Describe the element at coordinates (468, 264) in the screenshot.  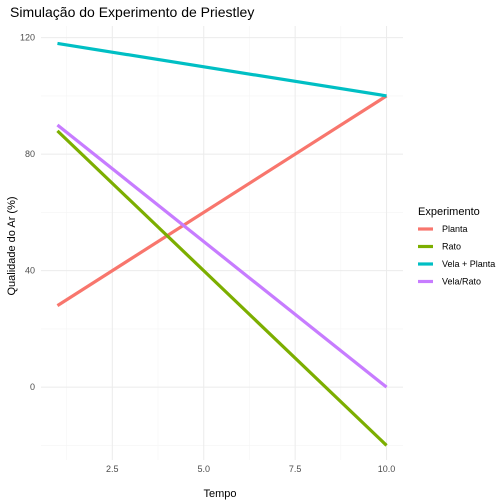
I see `legend-label: Vela + Planta` at that location.